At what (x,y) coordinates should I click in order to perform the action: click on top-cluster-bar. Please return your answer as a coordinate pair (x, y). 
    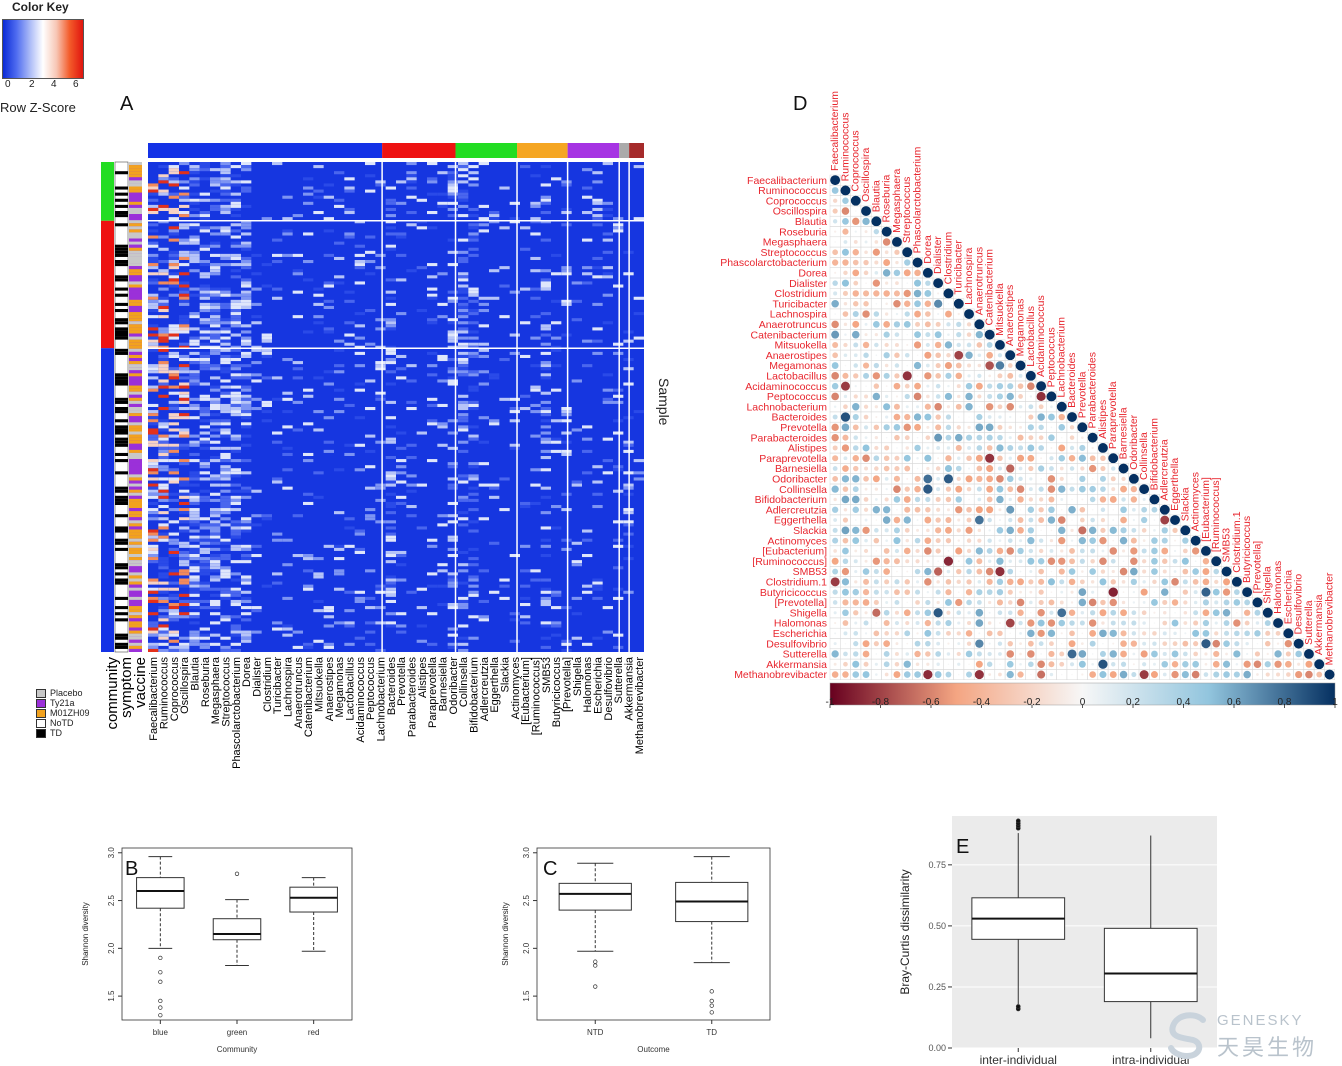
    Looking at the image, I should click on (486, 150).